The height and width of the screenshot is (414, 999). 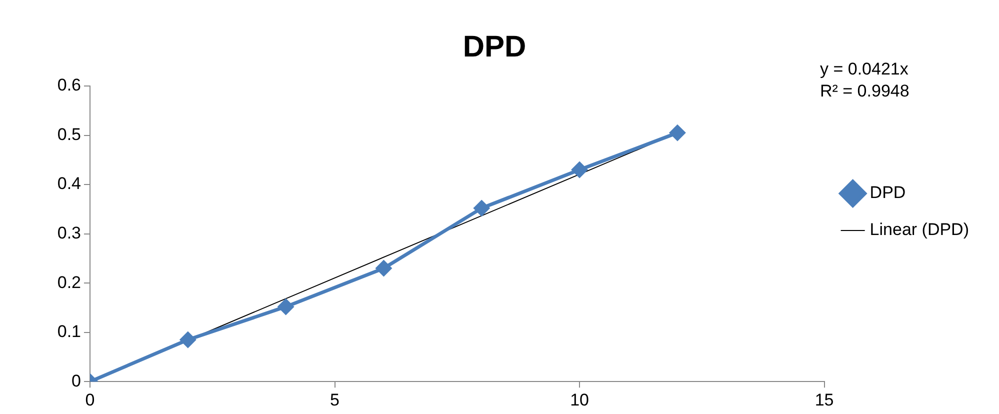 I want to click on x-tick-label: 5, so click(x=335, y=400).